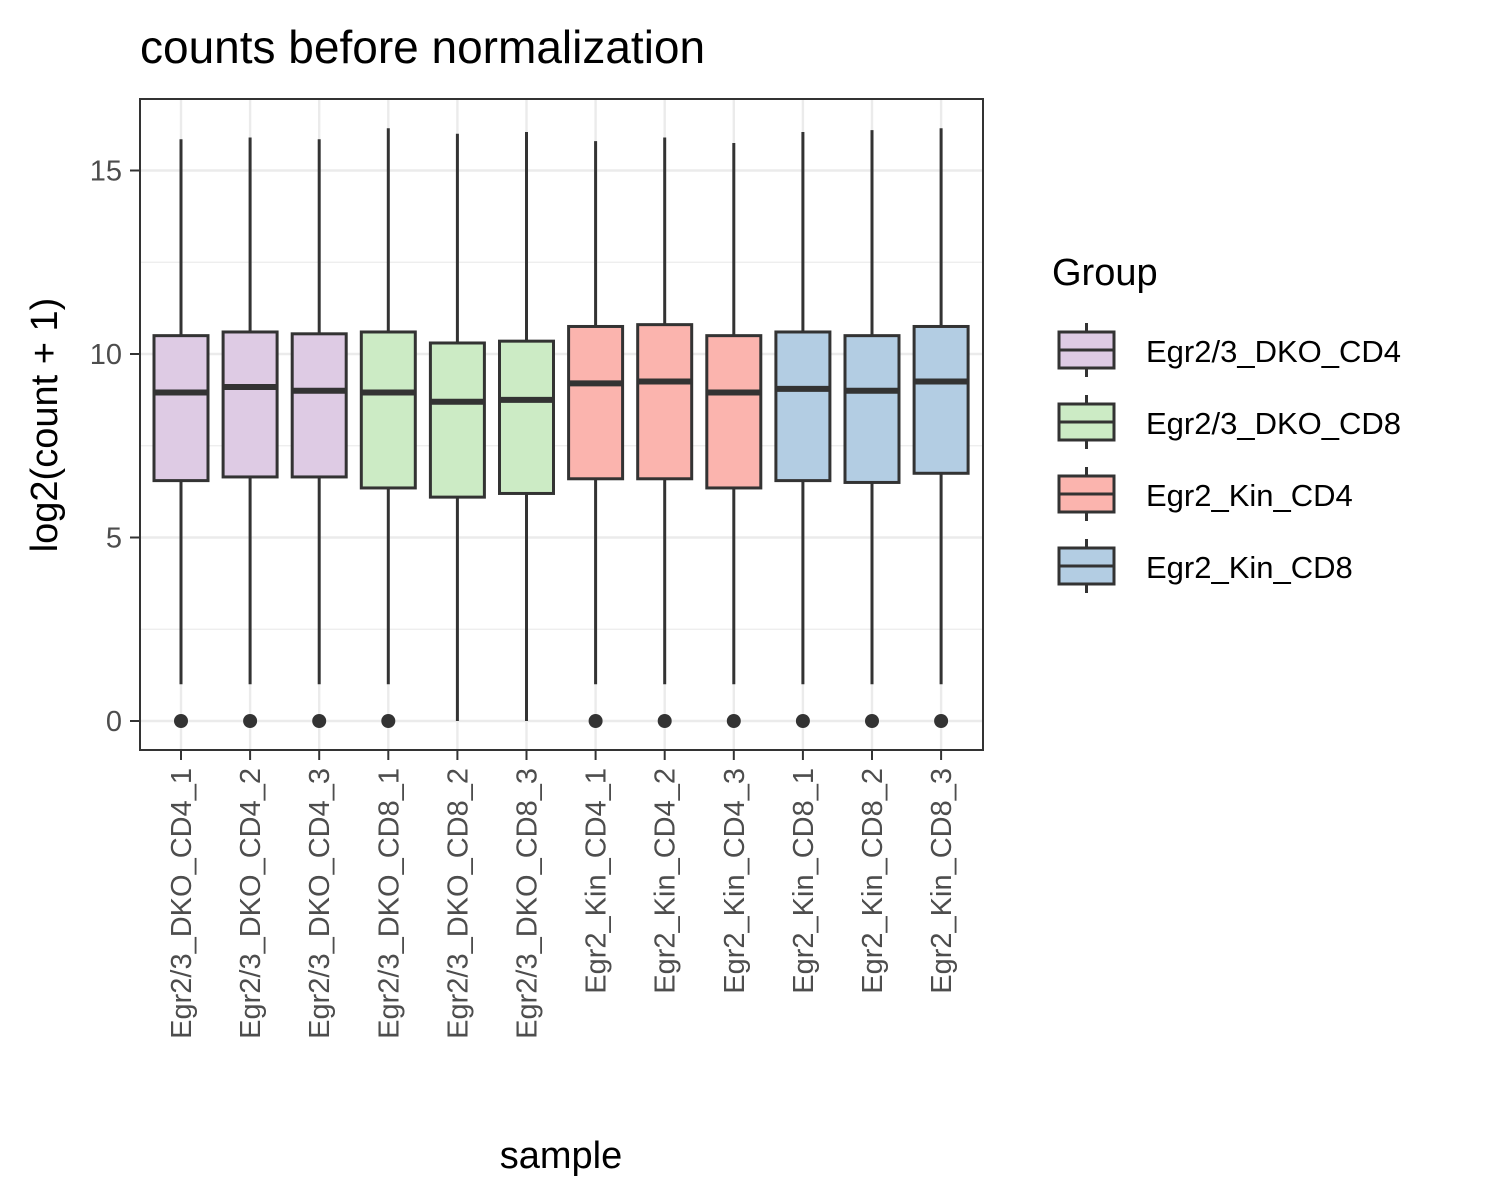 The width and height of the screenshot is (1500, 1200). I want to click on x-tick-label: Egr2_Kin_CD8_1, so click(804, 881).